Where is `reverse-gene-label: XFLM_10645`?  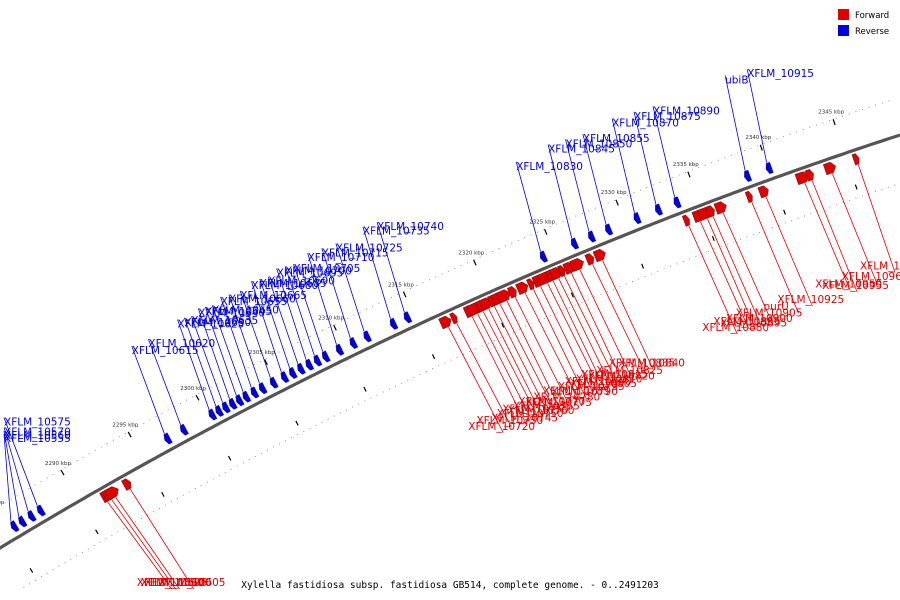 reverse-gene-label: XFLM_10645 is located at coordinates (238, 312).